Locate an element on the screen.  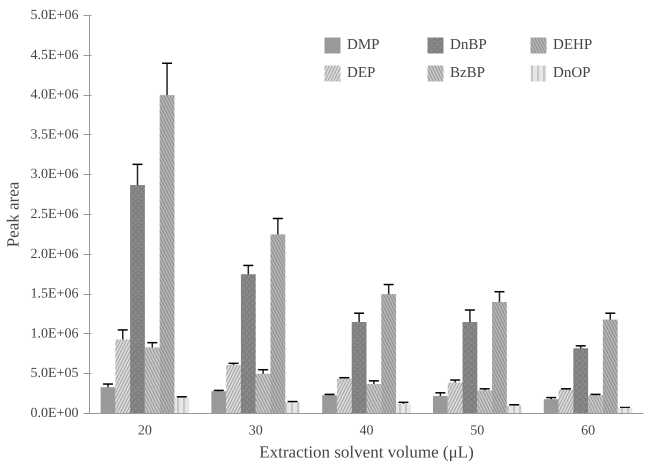
y-tick-label: 1.0E+06 is located at coordinates (54, 334).